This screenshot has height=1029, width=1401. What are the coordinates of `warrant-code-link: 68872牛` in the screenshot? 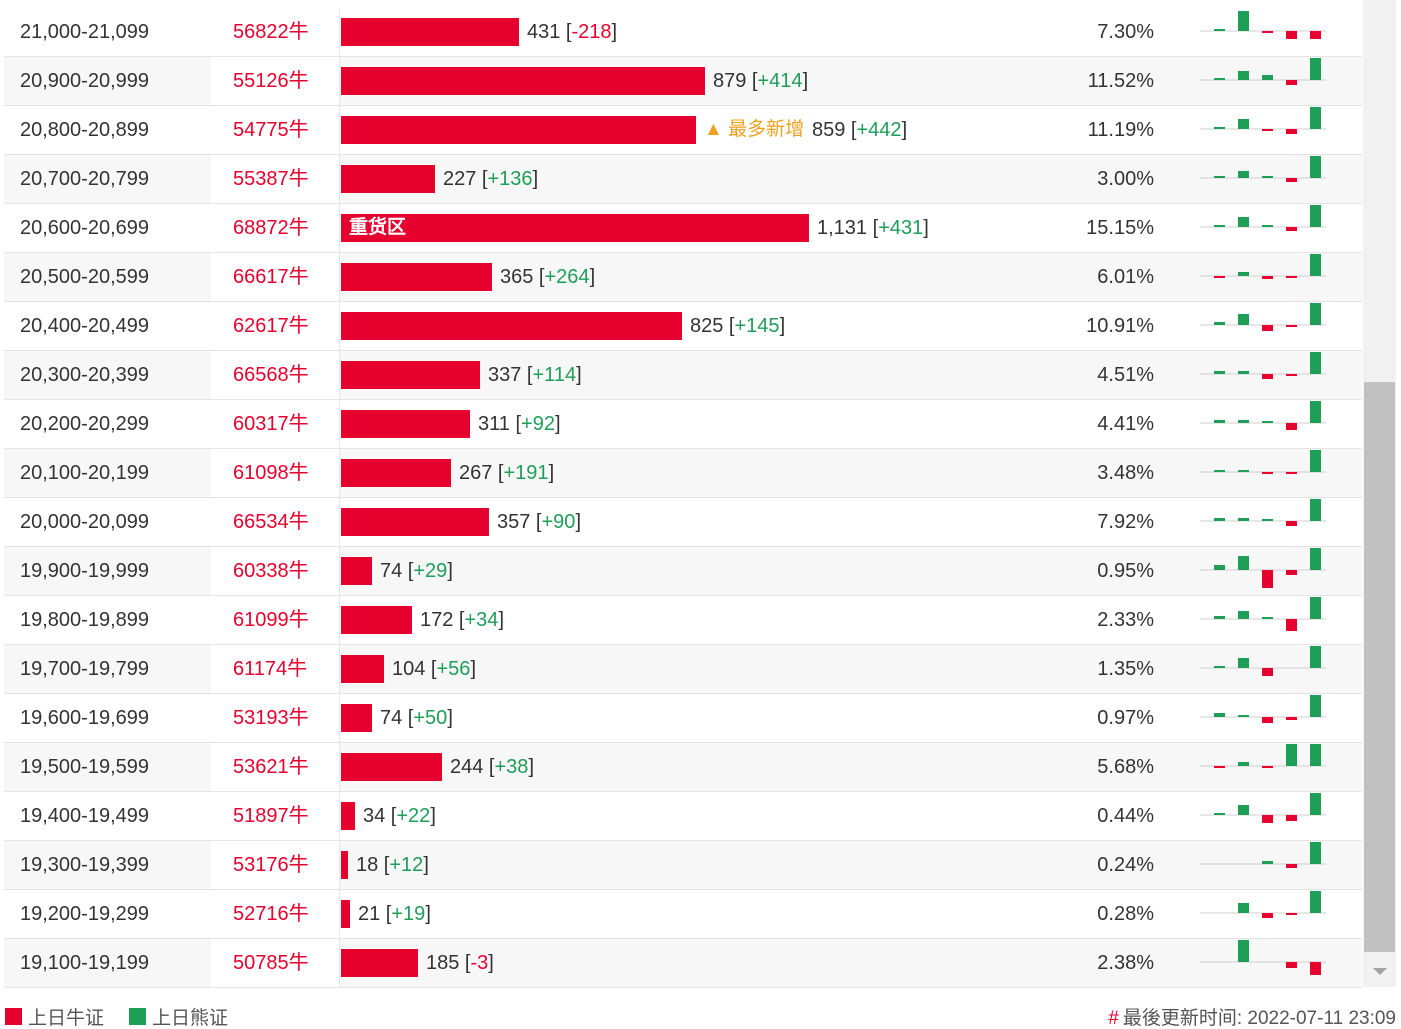 It's located at (271, 228).